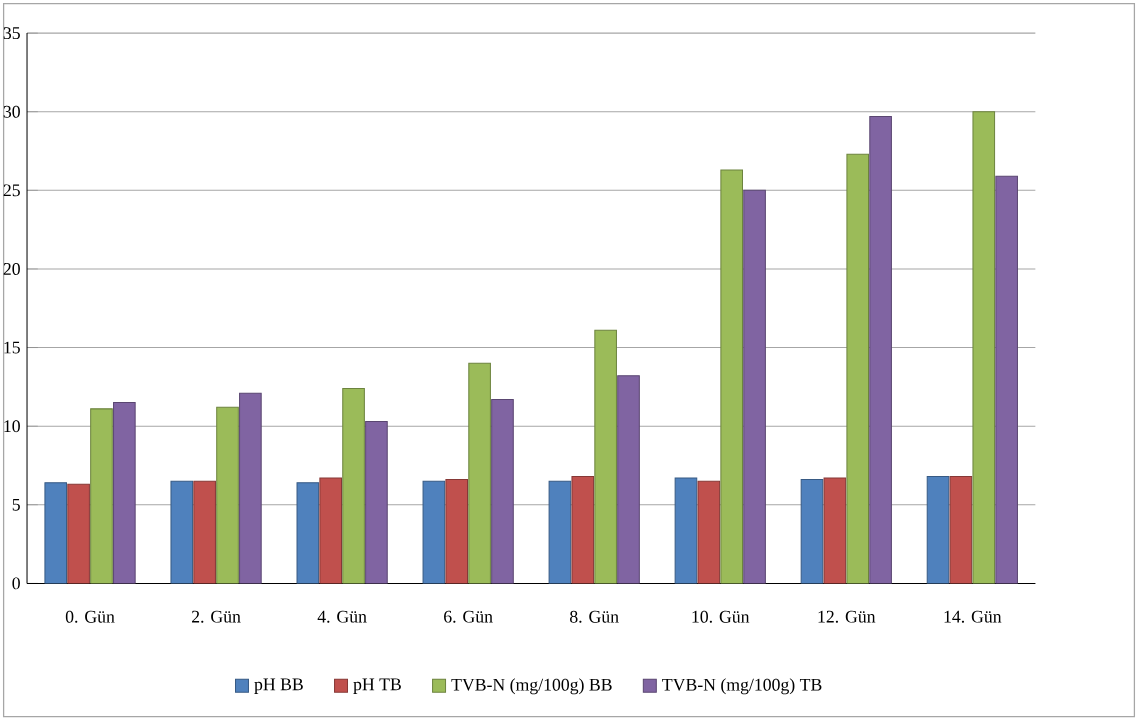 The image size is (1138, 720). I want to click on x-tick-label: 10. Gün, so click(721, 616).